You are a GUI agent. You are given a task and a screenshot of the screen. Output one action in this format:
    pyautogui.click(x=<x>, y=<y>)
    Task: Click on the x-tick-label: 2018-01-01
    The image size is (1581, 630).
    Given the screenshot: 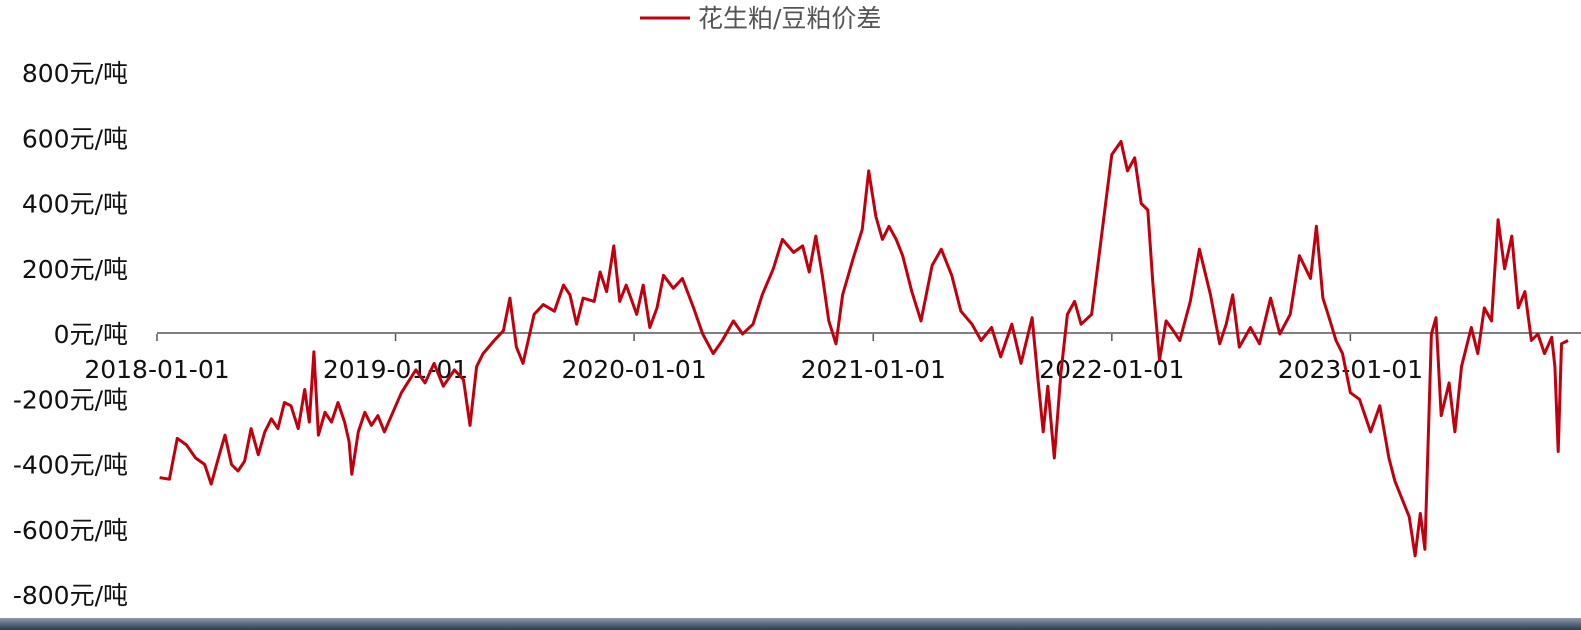 What is the action you would take?
    pyautogui.click(x=156, y=369)
    